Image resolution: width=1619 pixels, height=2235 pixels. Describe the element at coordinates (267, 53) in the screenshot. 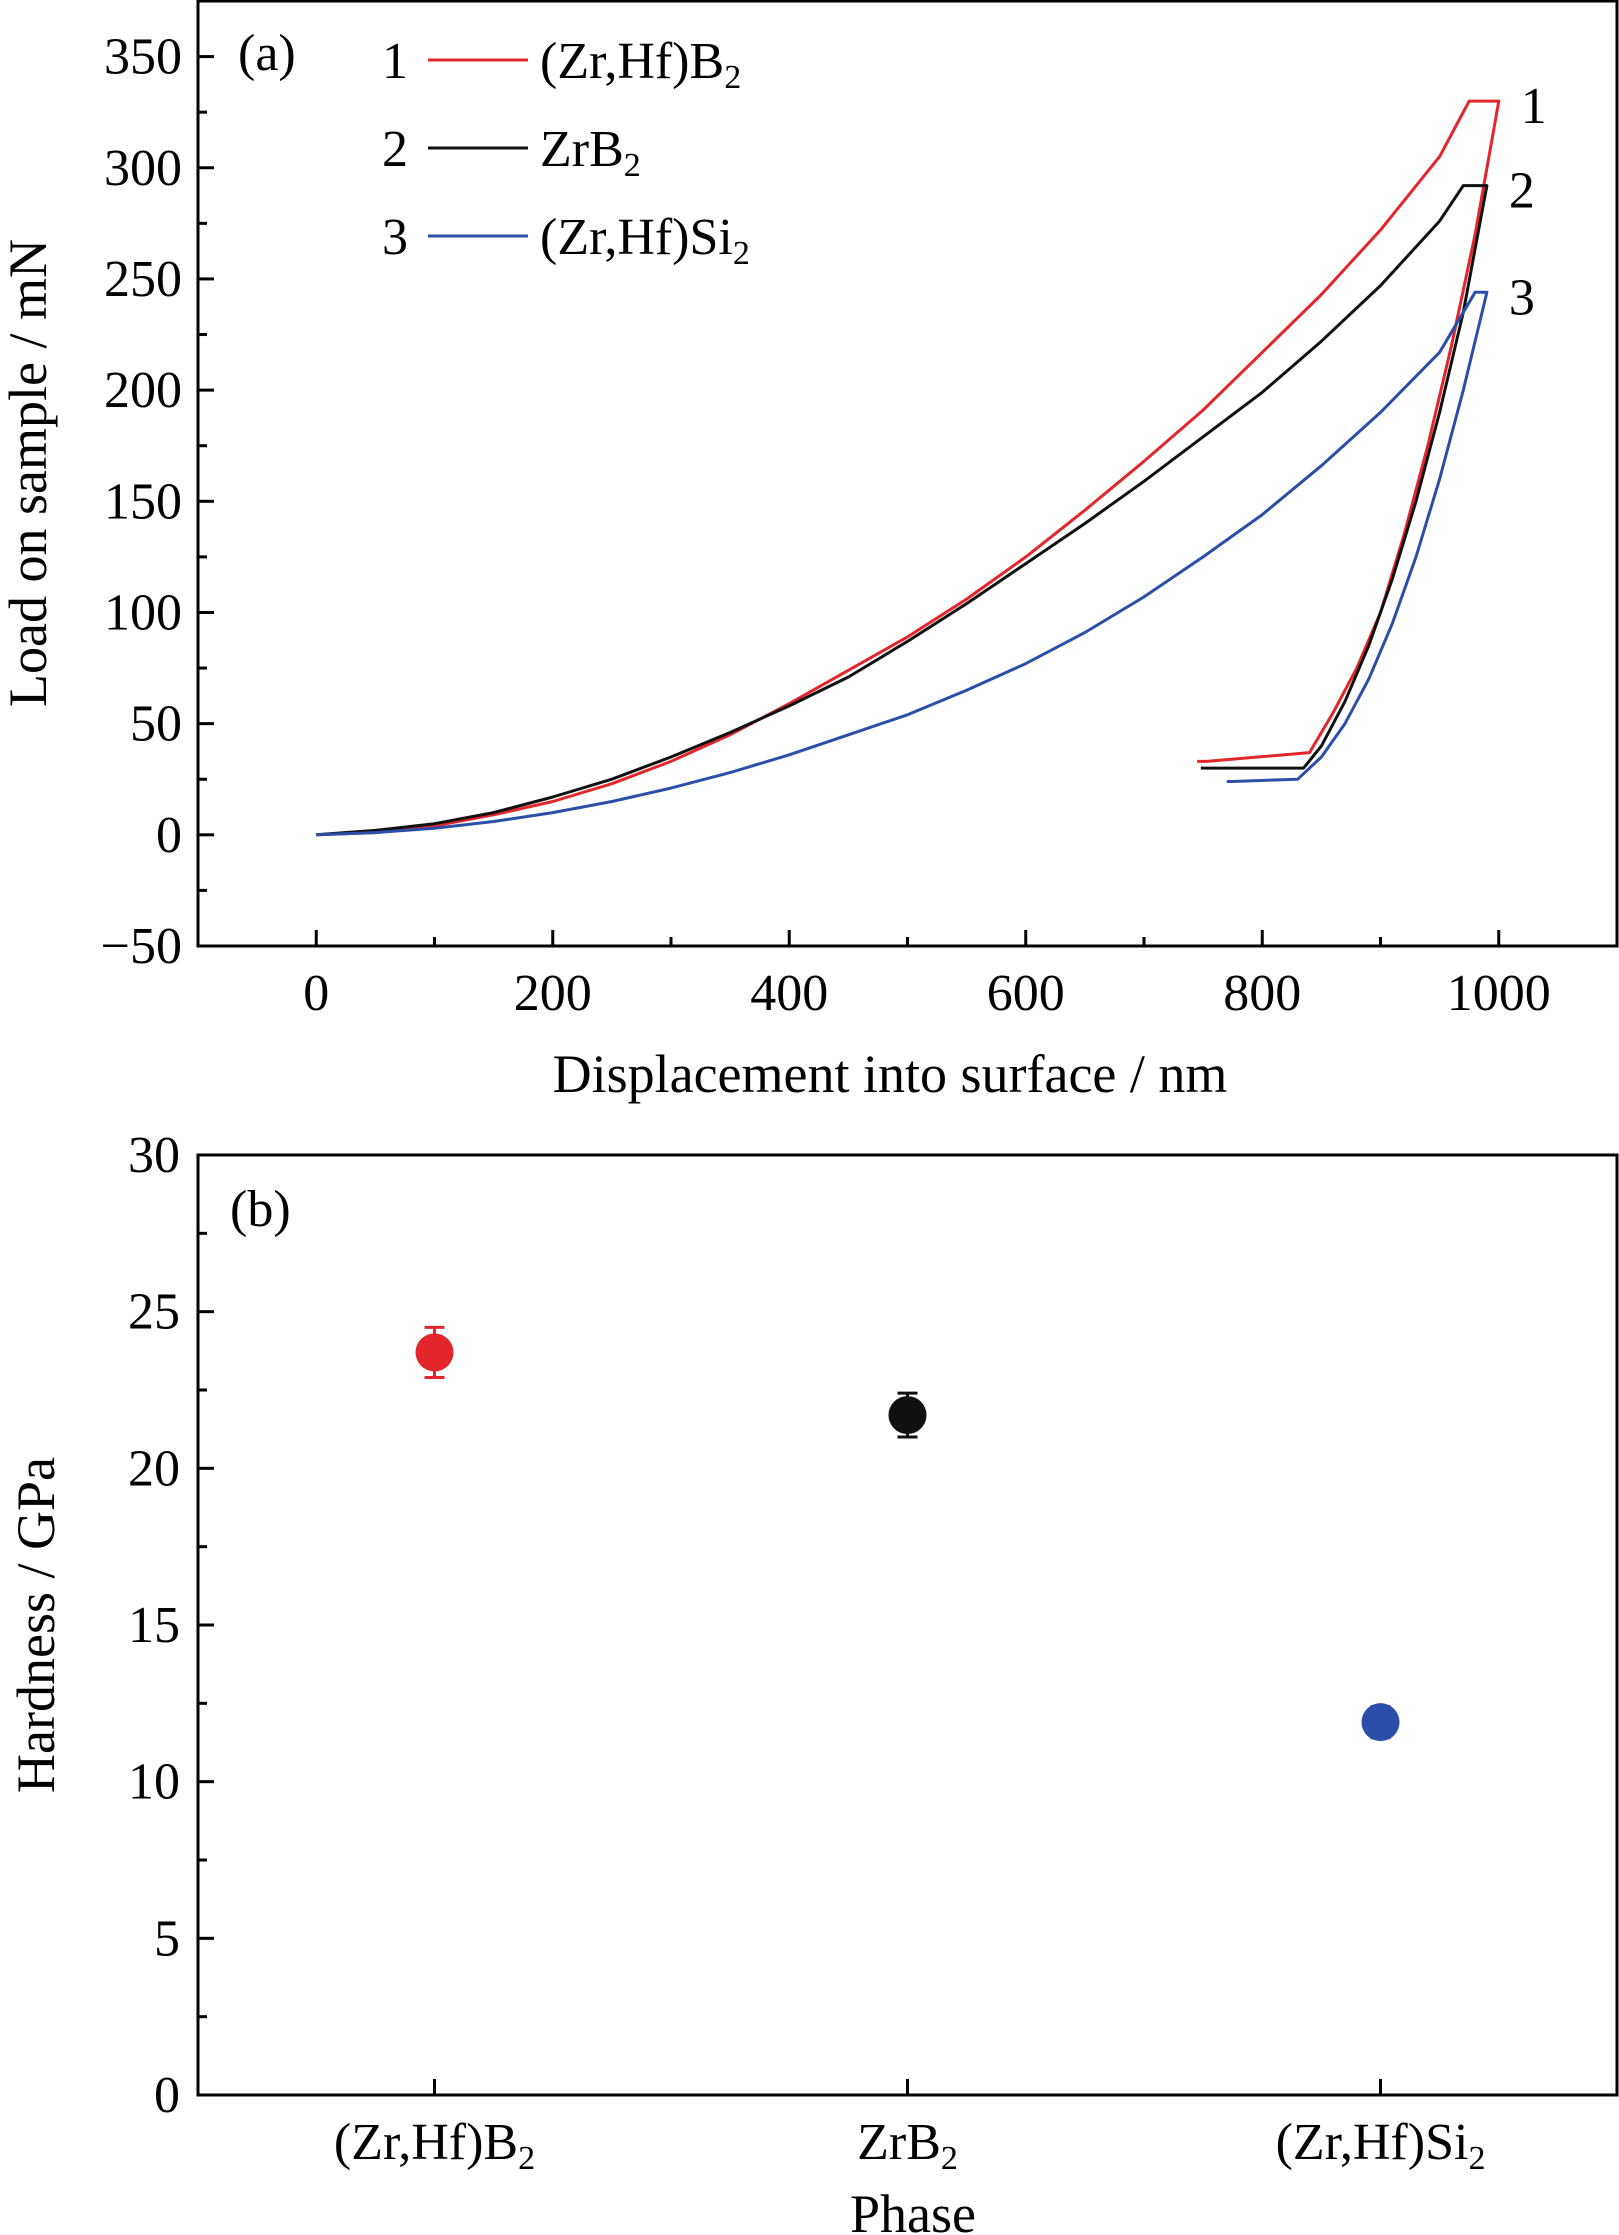

I see `panel-a-label: (a)` at that location.